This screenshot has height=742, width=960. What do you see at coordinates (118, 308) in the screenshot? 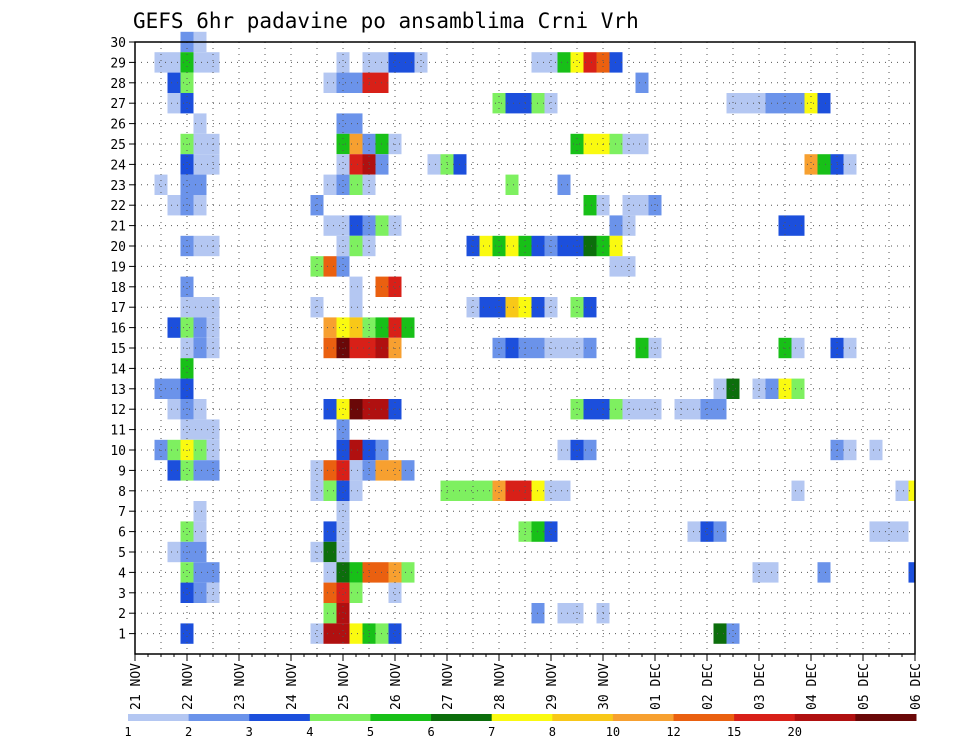
I see `y-tick-label: 17` at bounding box center [118, 308].